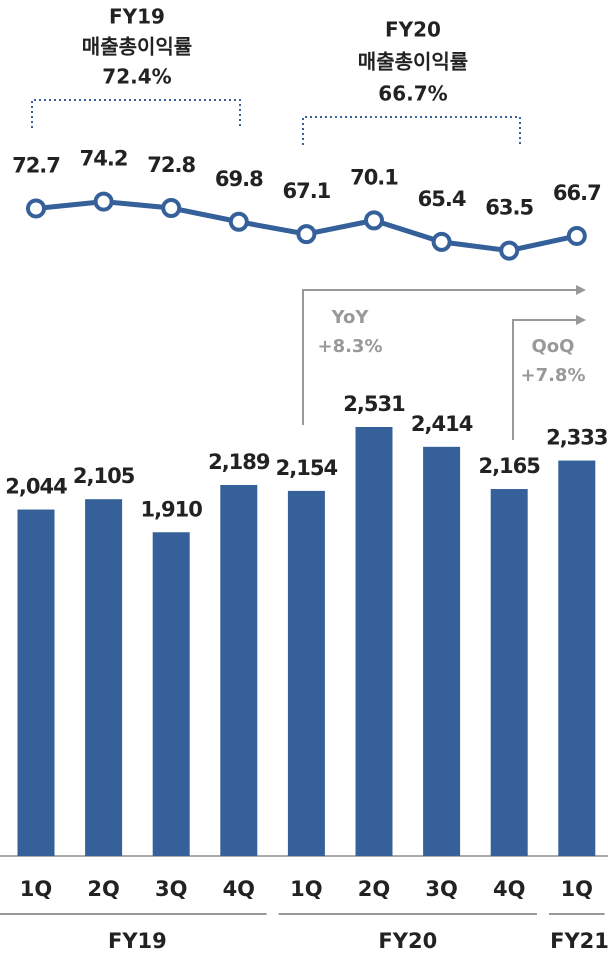  Describe the element at coordinates (36, 165) in the screenshot. I see `line-value-label: 72.7` at that location.